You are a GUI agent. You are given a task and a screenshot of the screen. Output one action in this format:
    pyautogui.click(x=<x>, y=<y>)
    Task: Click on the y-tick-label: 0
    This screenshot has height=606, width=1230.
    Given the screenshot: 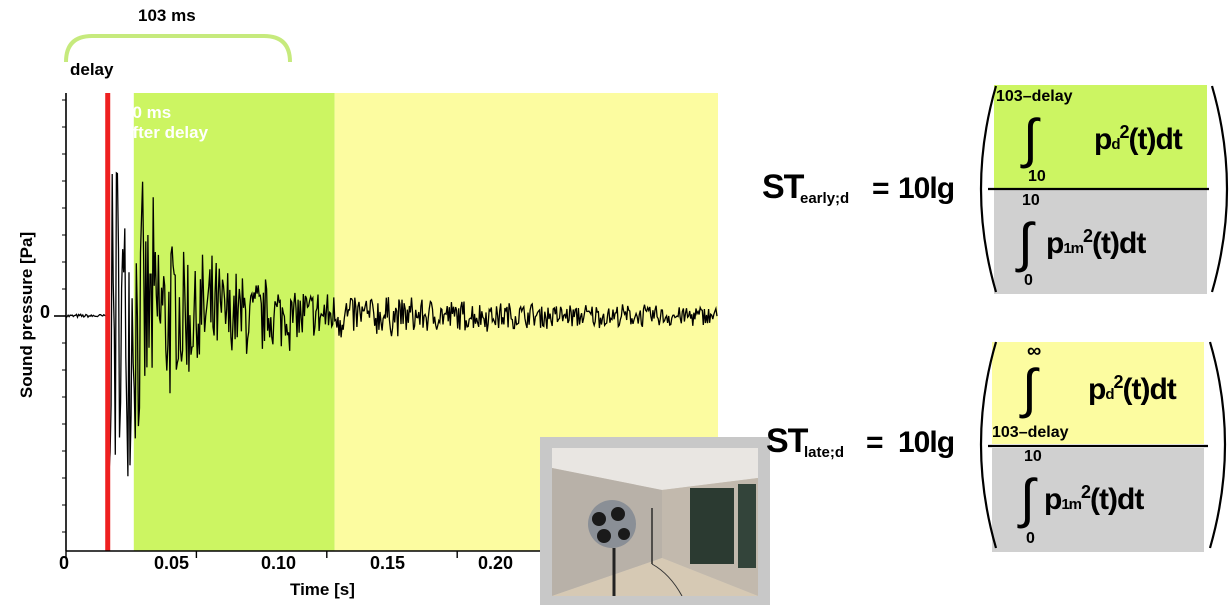 What is the action you would take?
    pyautogui.click(x=45, y=312)
    